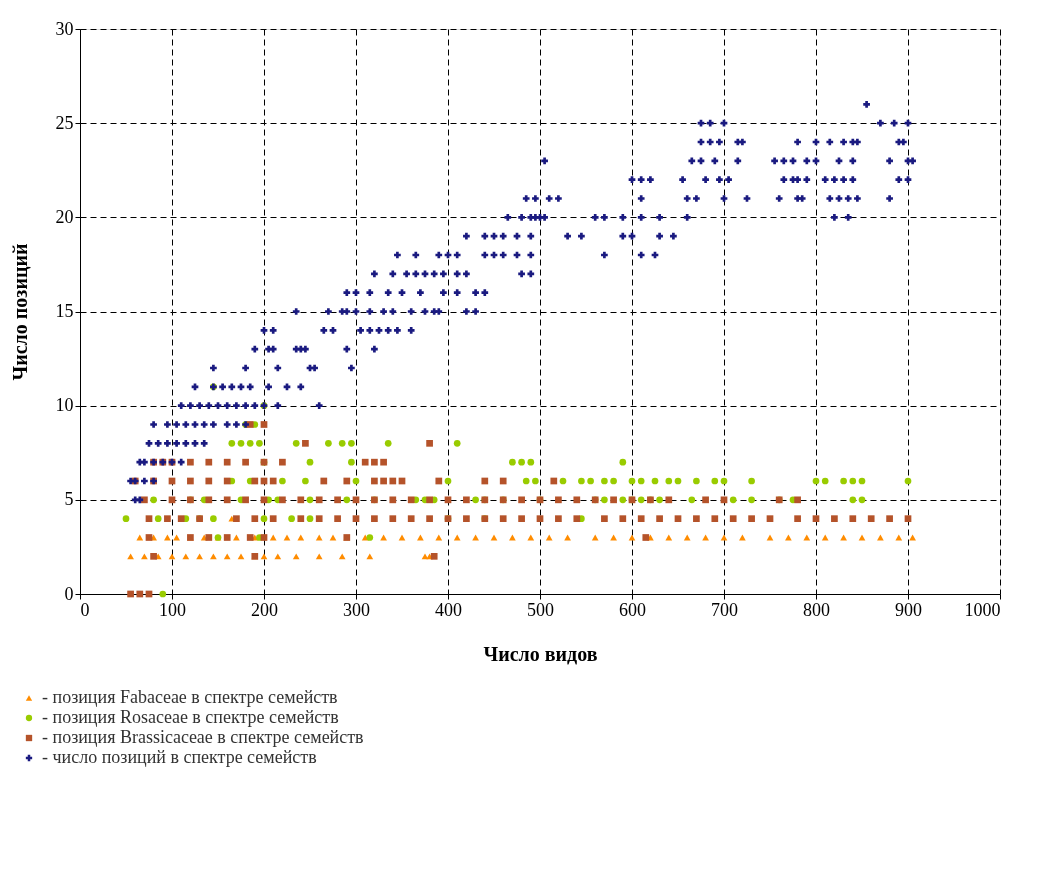 The height and width of the screenshot is (885, 1049). I want to click on x-tick-label: 800, so click(816, 609).